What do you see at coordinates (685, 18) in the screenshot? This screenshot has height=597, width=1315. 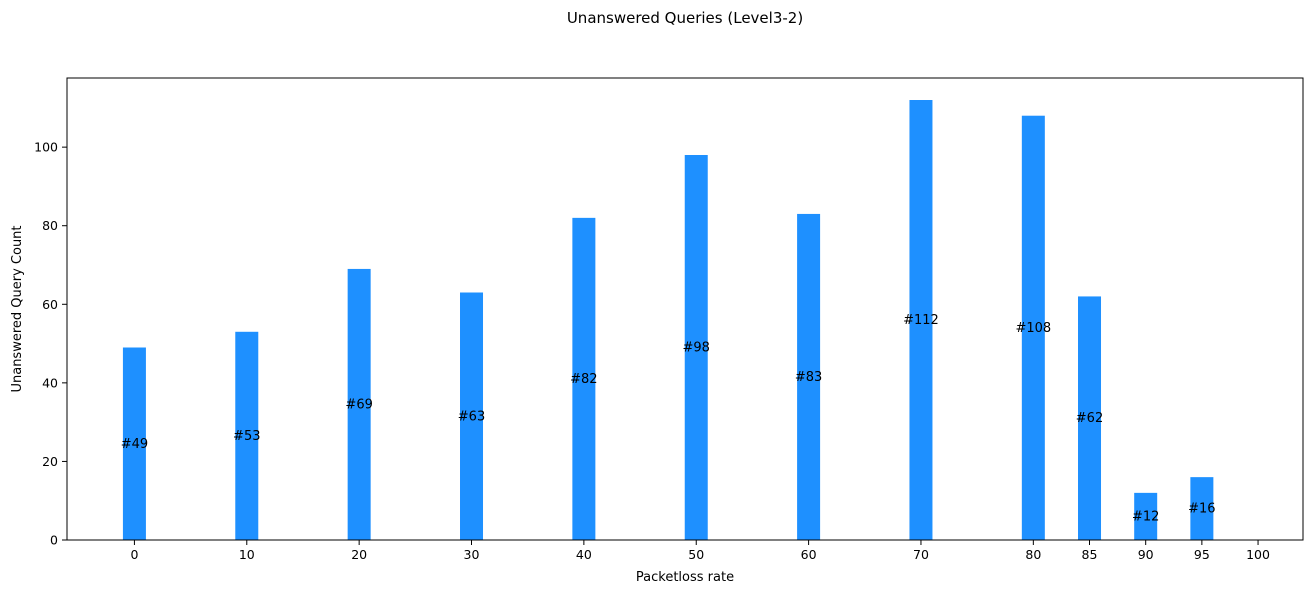 I see `chart-title: Unanswered Queries (Level3-2)` at bounding box center [685, 18].